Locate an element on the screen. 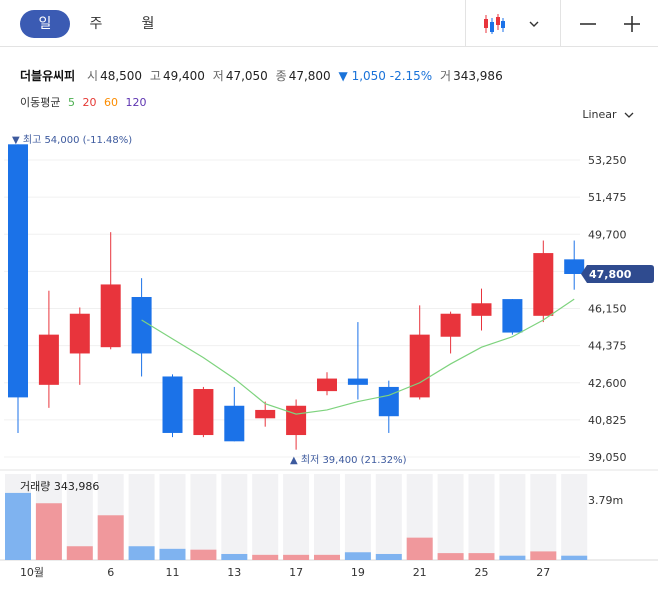  volume-axis-tick: 3.79m is located at coordinates (605, 500).